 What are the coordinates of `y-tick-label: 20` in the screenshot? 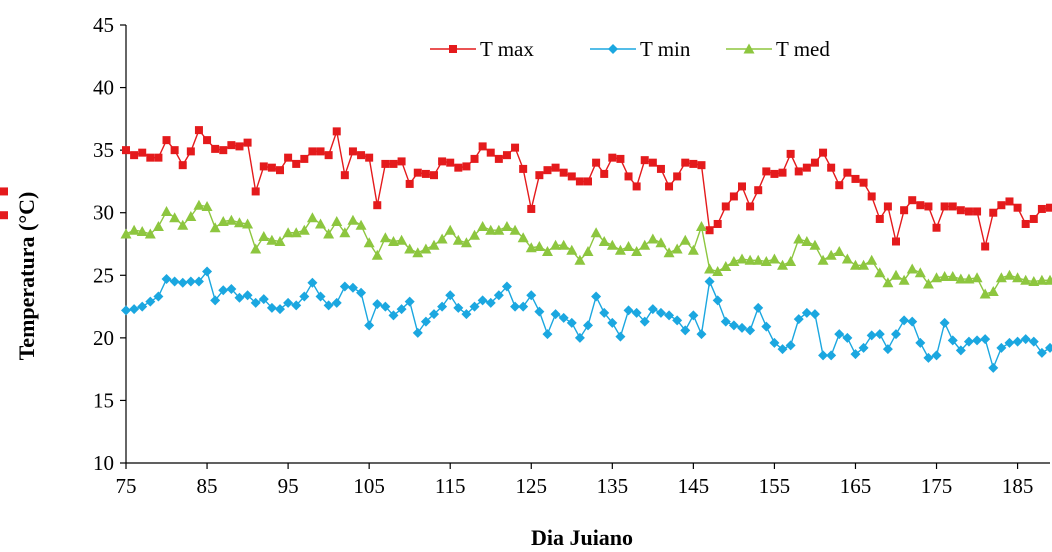 It's located at (103, 338).